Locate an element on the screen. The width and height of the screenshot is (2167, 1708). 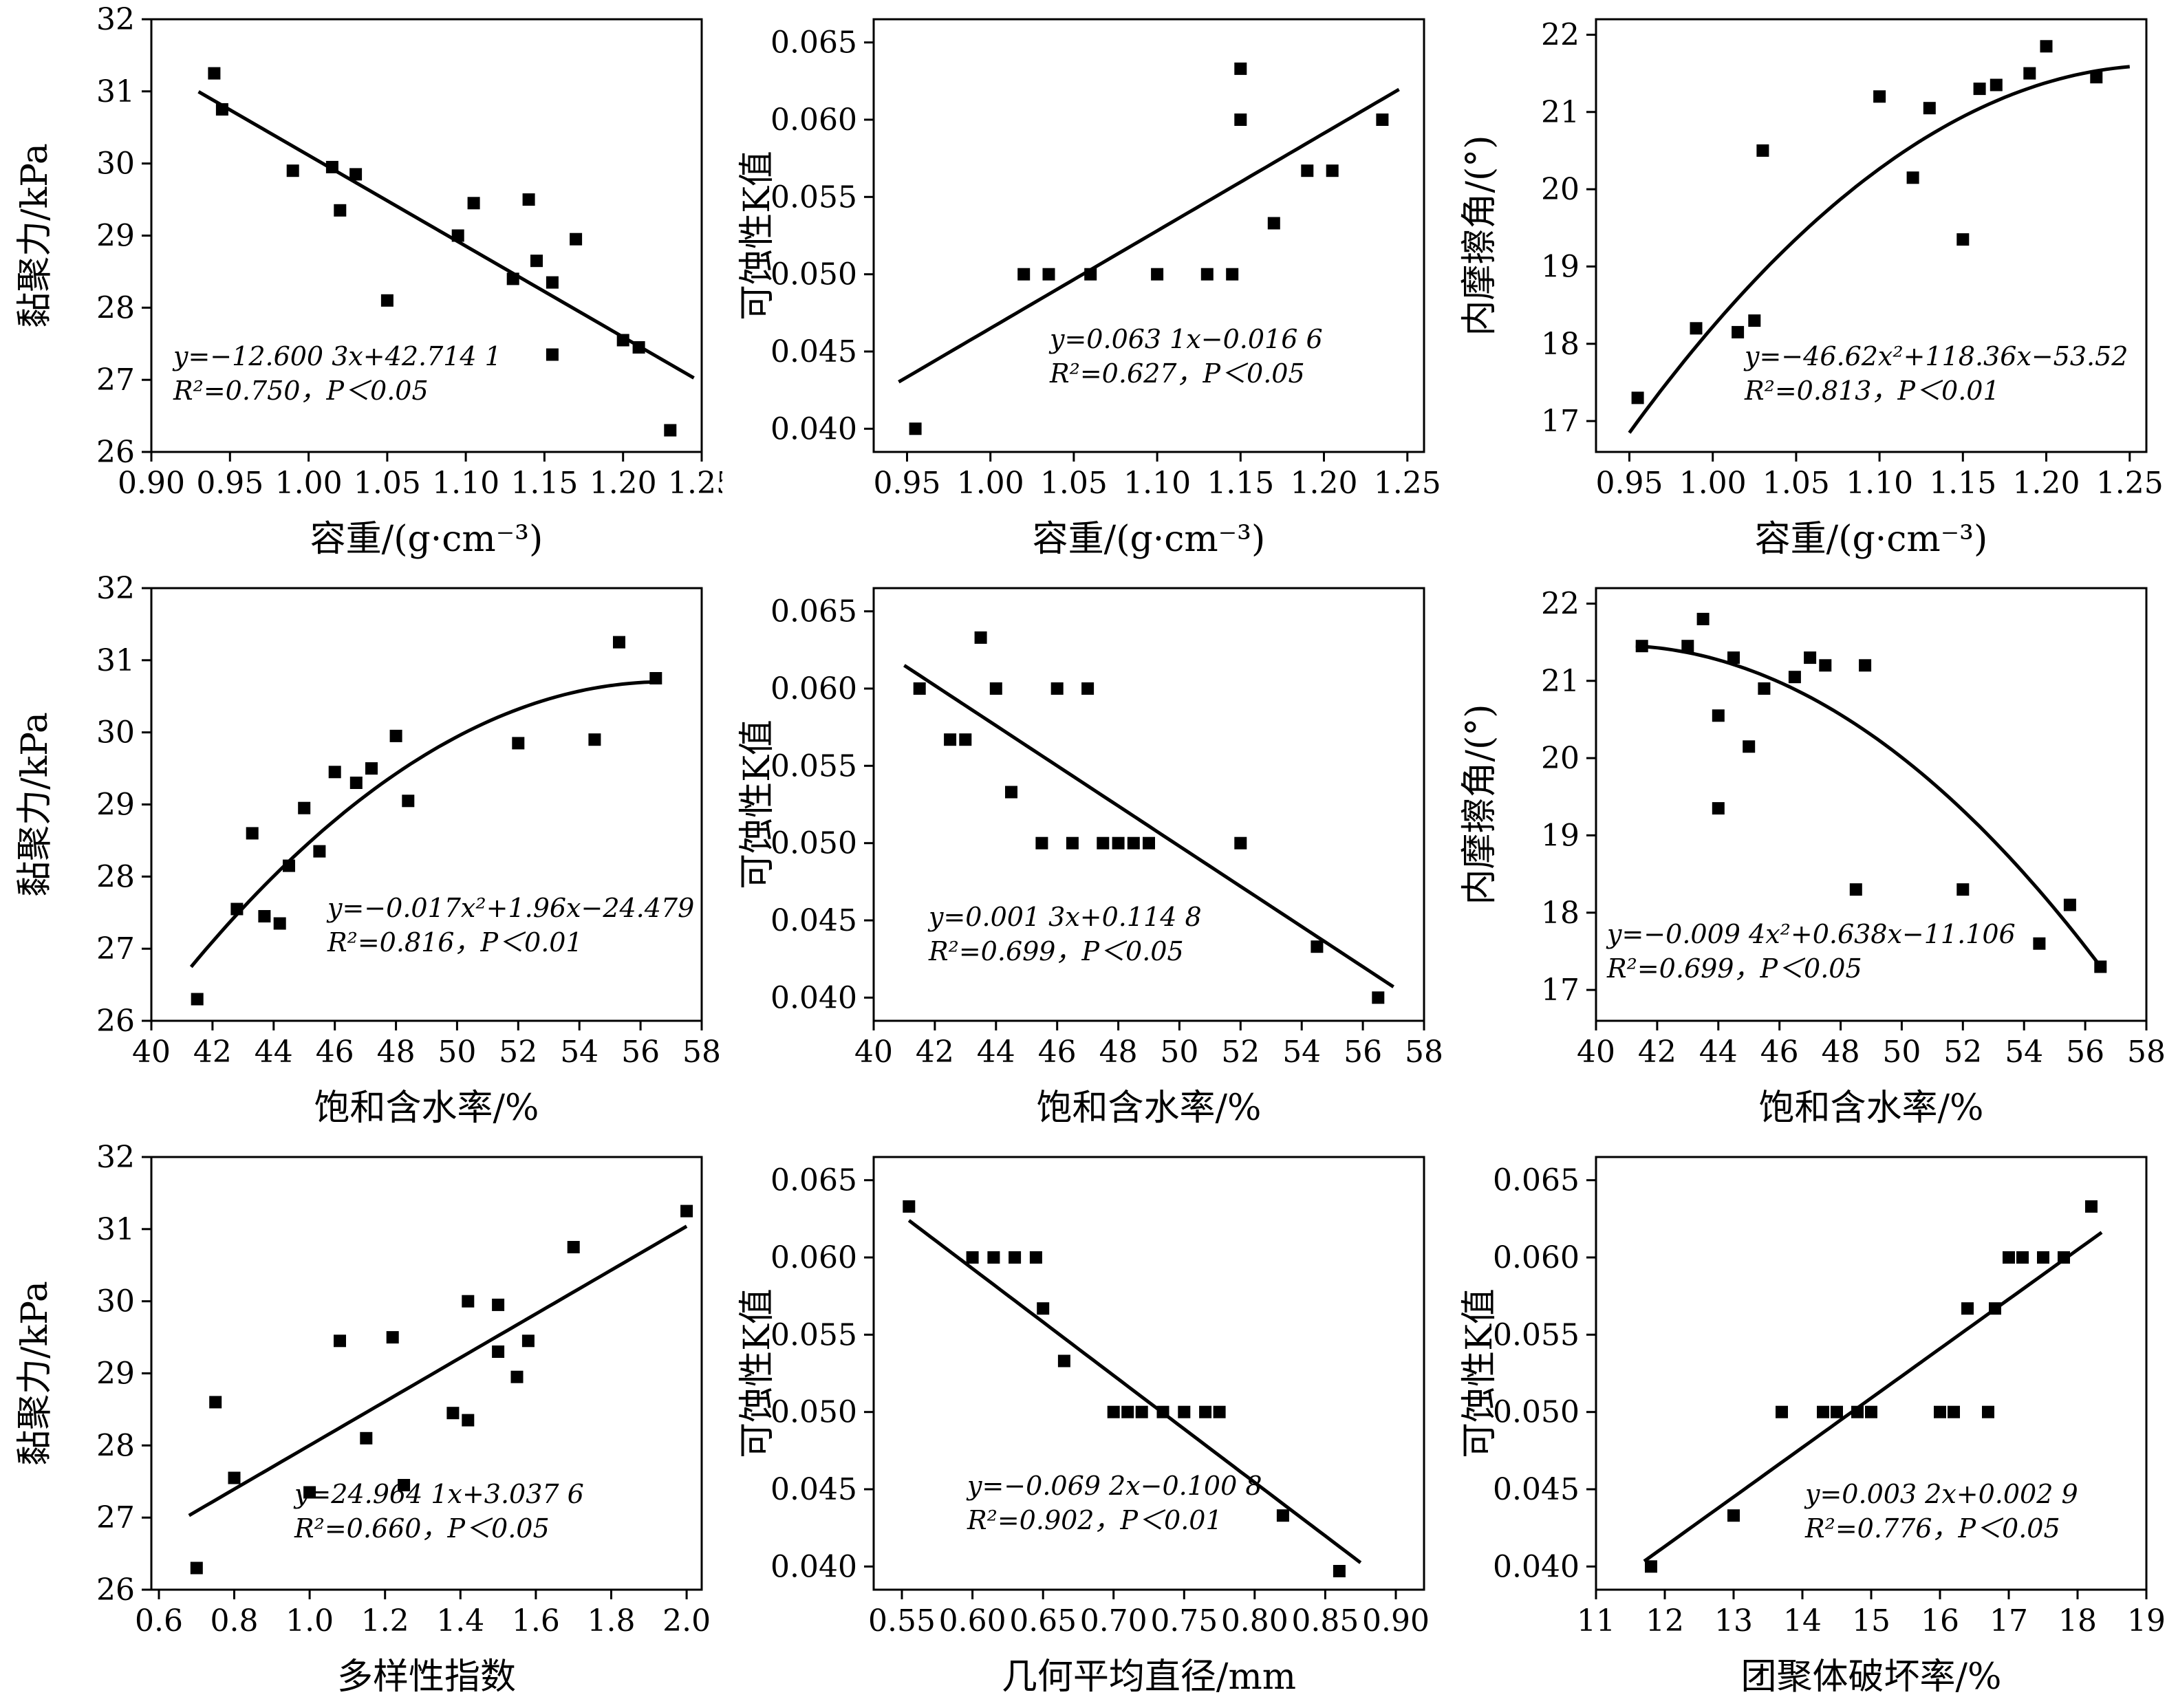
y-tick-label: 0.060 is located at coordinates (813, 688).